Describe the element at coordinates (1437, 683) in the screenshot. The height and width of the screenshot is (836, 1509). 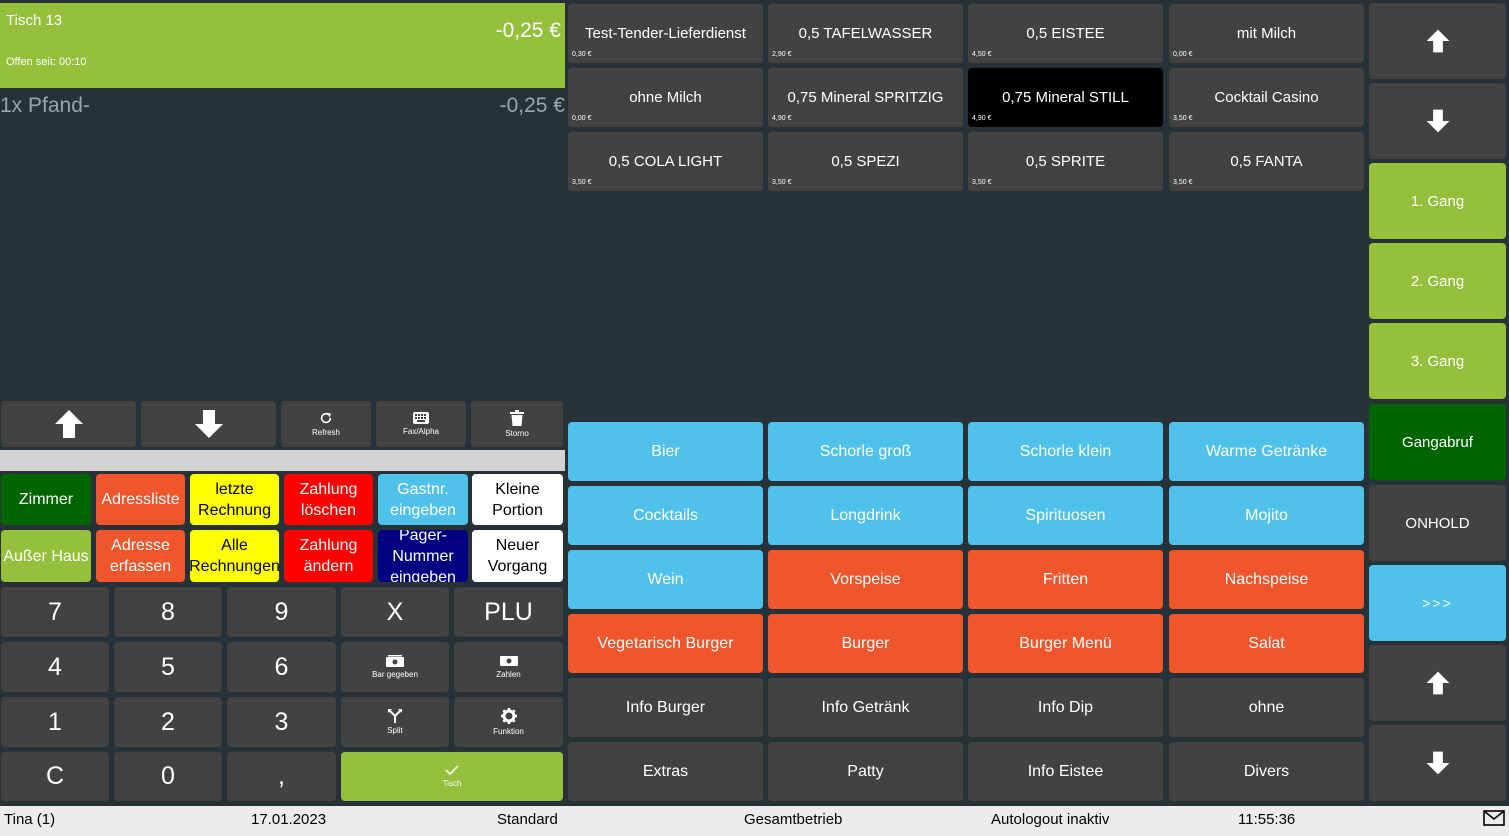
I see `categories-scroll-up-button` at that location.